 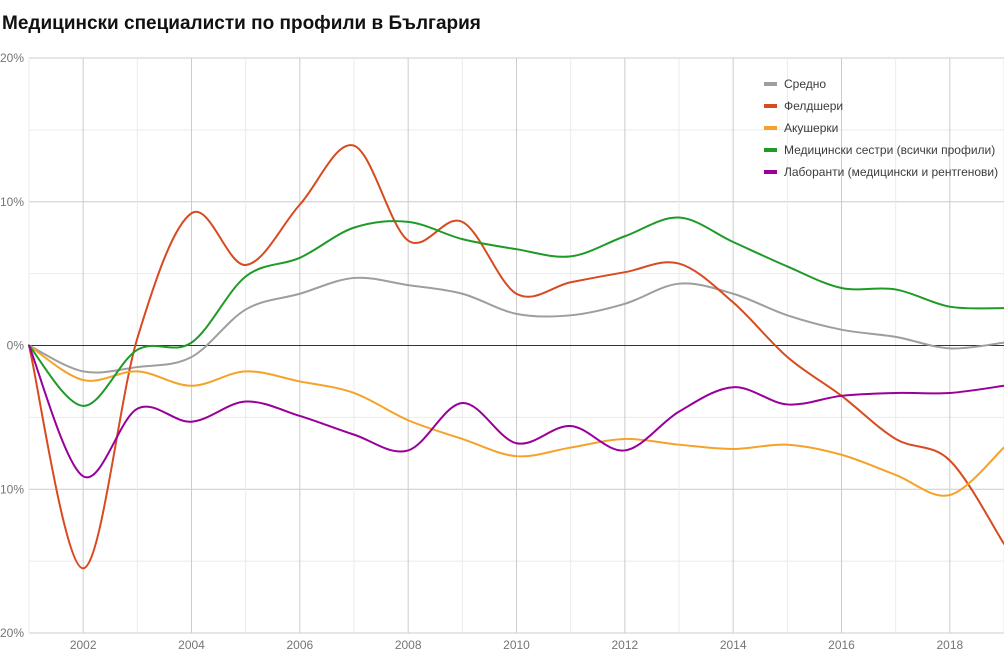 I want to click on legend-item: Средно, so click(x=795, y=84).